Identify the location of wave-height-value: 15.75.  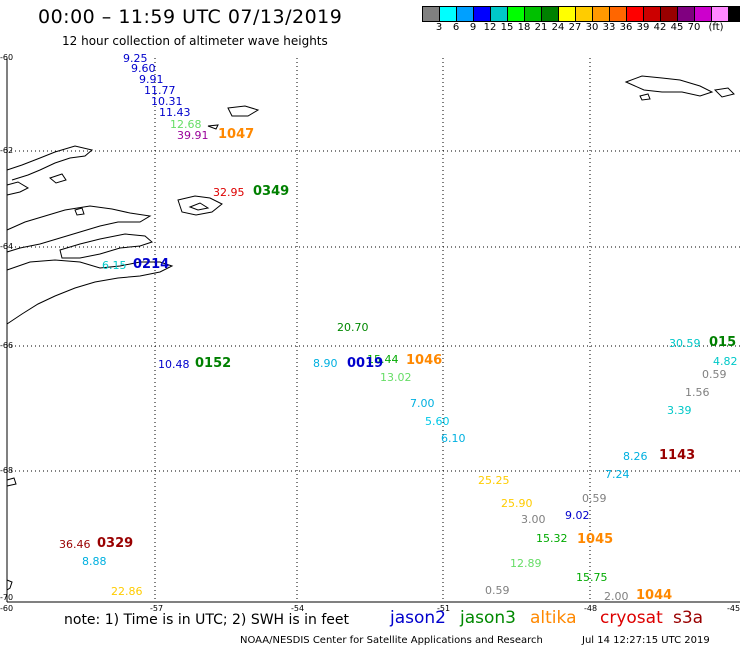
(592, 577).